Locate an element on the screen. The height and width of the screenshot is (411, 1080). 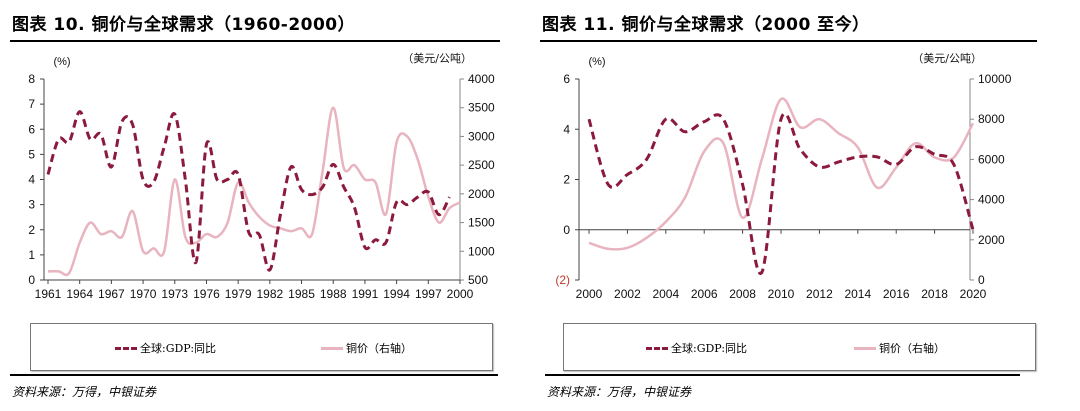
chart-10-legend: 全球:GDP:同比 铜价（右轴） is located at coordinates (261, 347).